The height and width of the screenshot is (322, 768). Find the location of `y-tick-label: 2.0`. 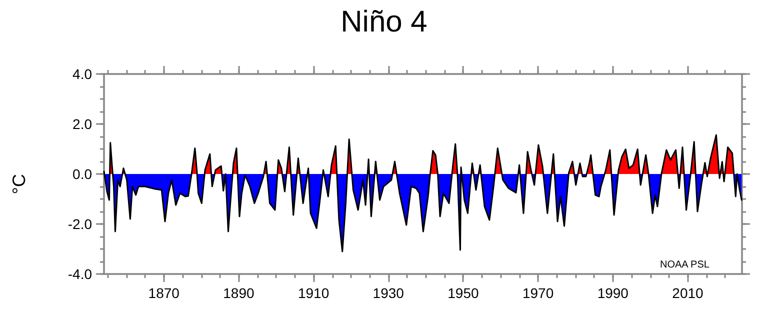

y-tick-label: 2.0 is located at coordinates (82, 124).